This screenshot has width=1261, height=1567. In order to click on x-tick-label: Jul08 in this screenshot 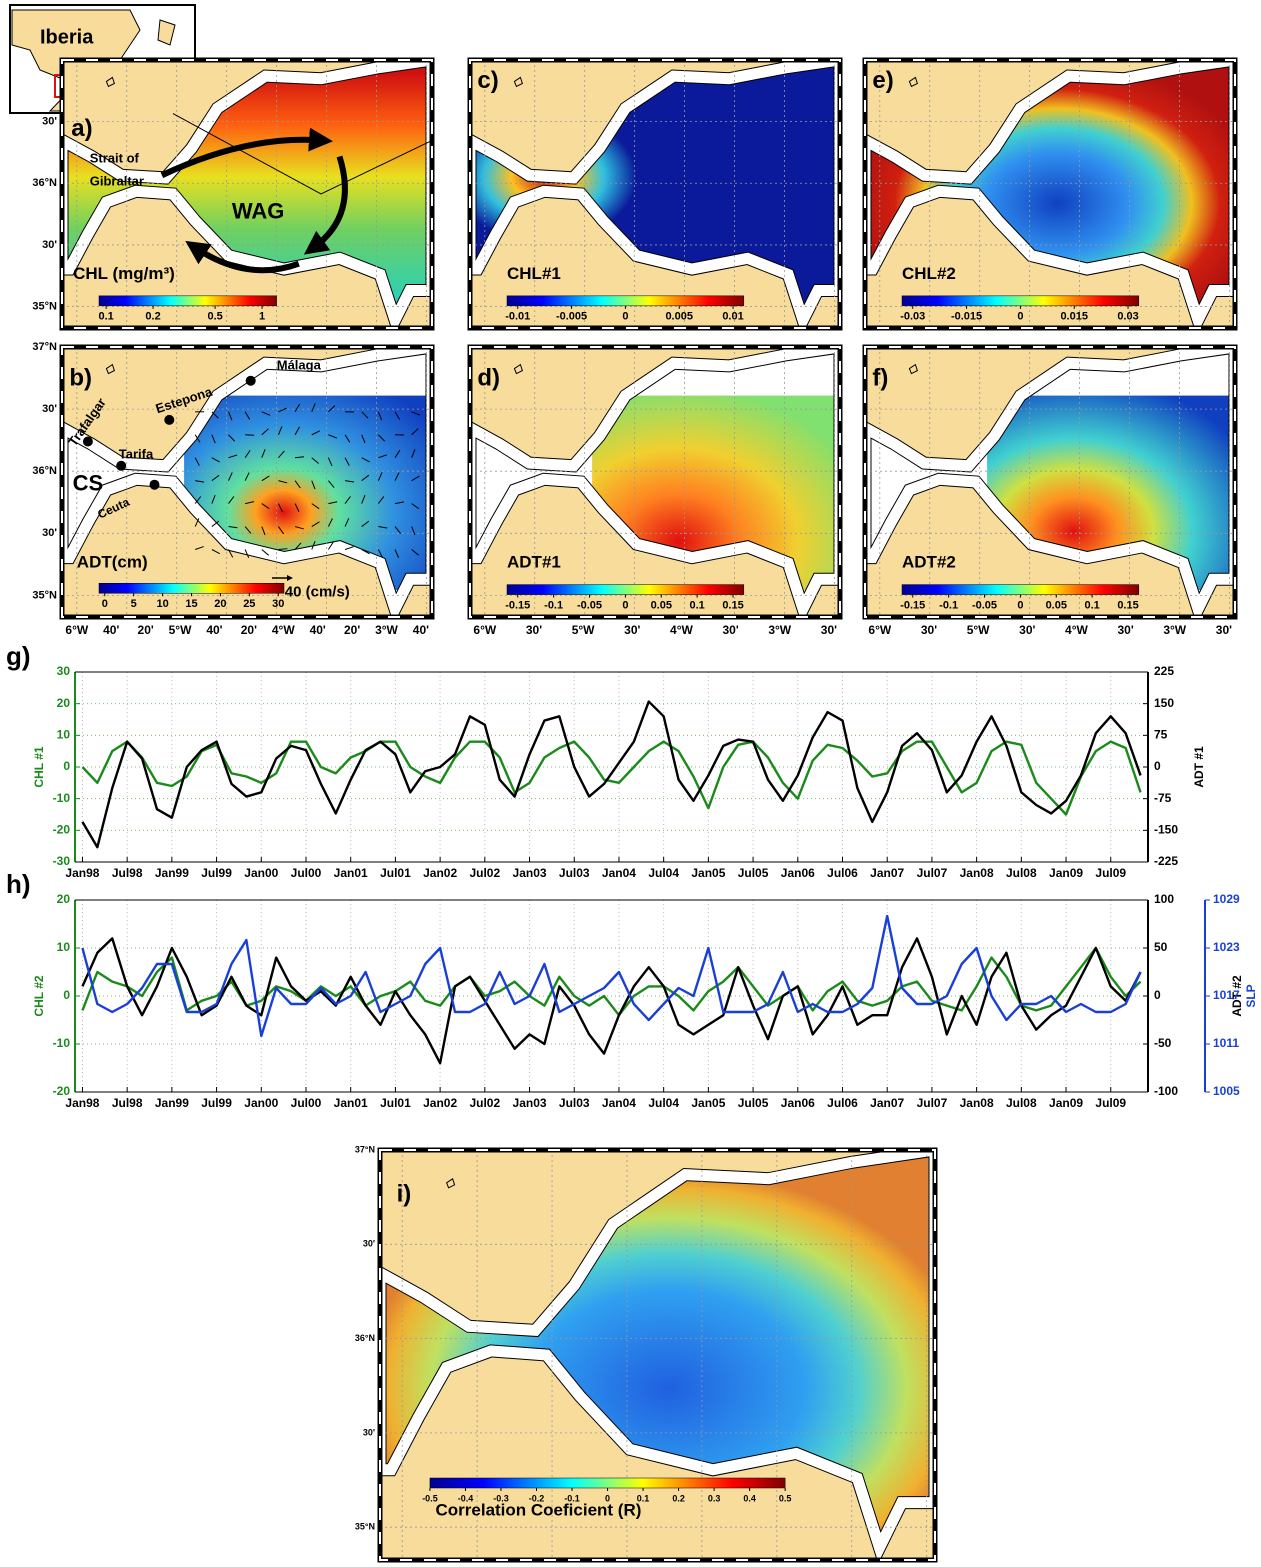, I will do `click(1021, 1103)`.